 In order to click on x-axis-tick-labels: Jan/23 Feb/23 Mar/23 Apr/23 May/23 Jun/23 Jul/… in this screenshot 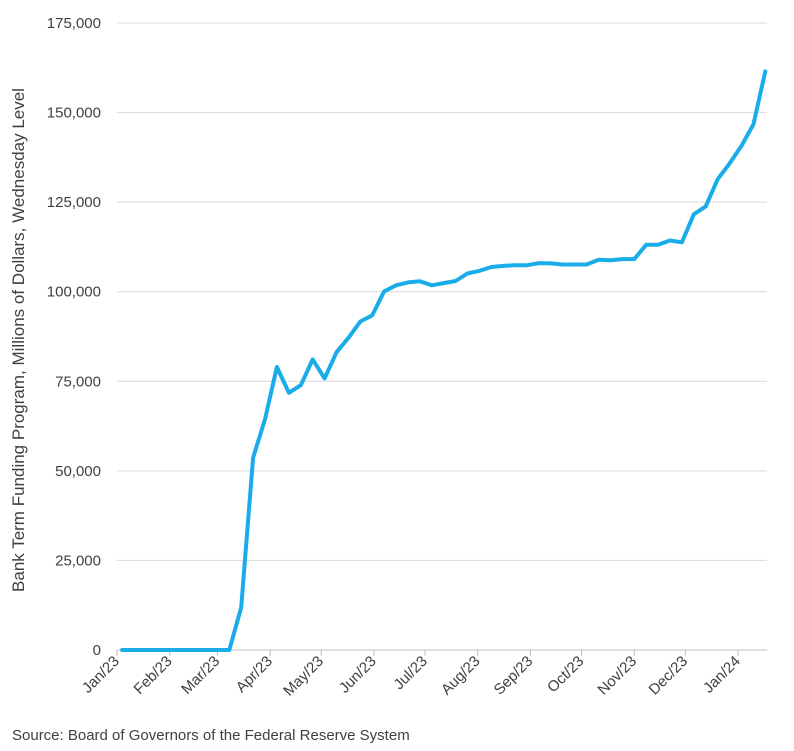, I will do `click(411, 676)`.